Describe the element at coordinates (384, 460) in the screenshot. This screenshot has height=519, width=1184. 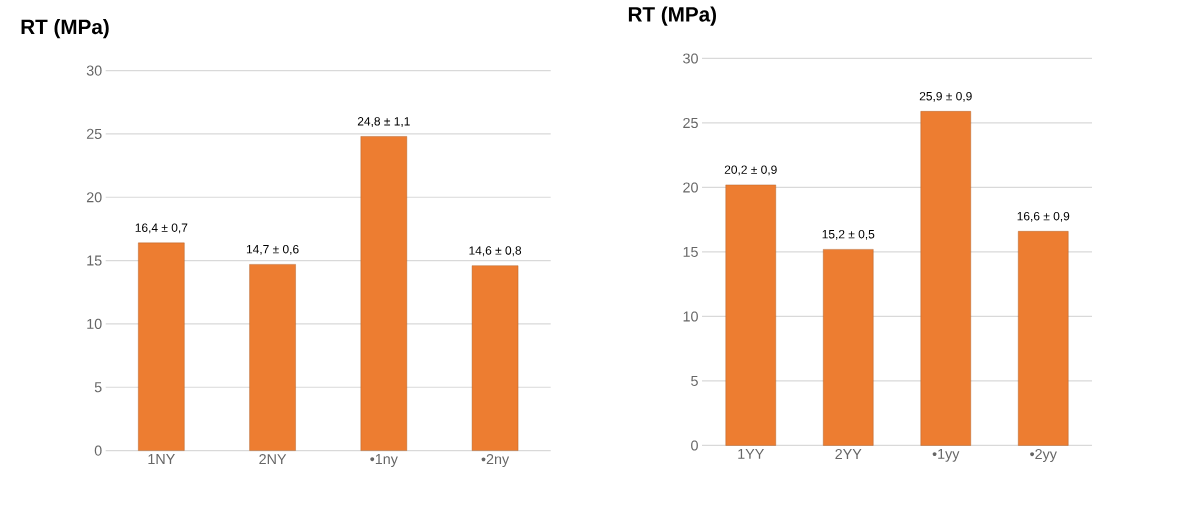
I see `x-tick-label: •1ny` at that location.